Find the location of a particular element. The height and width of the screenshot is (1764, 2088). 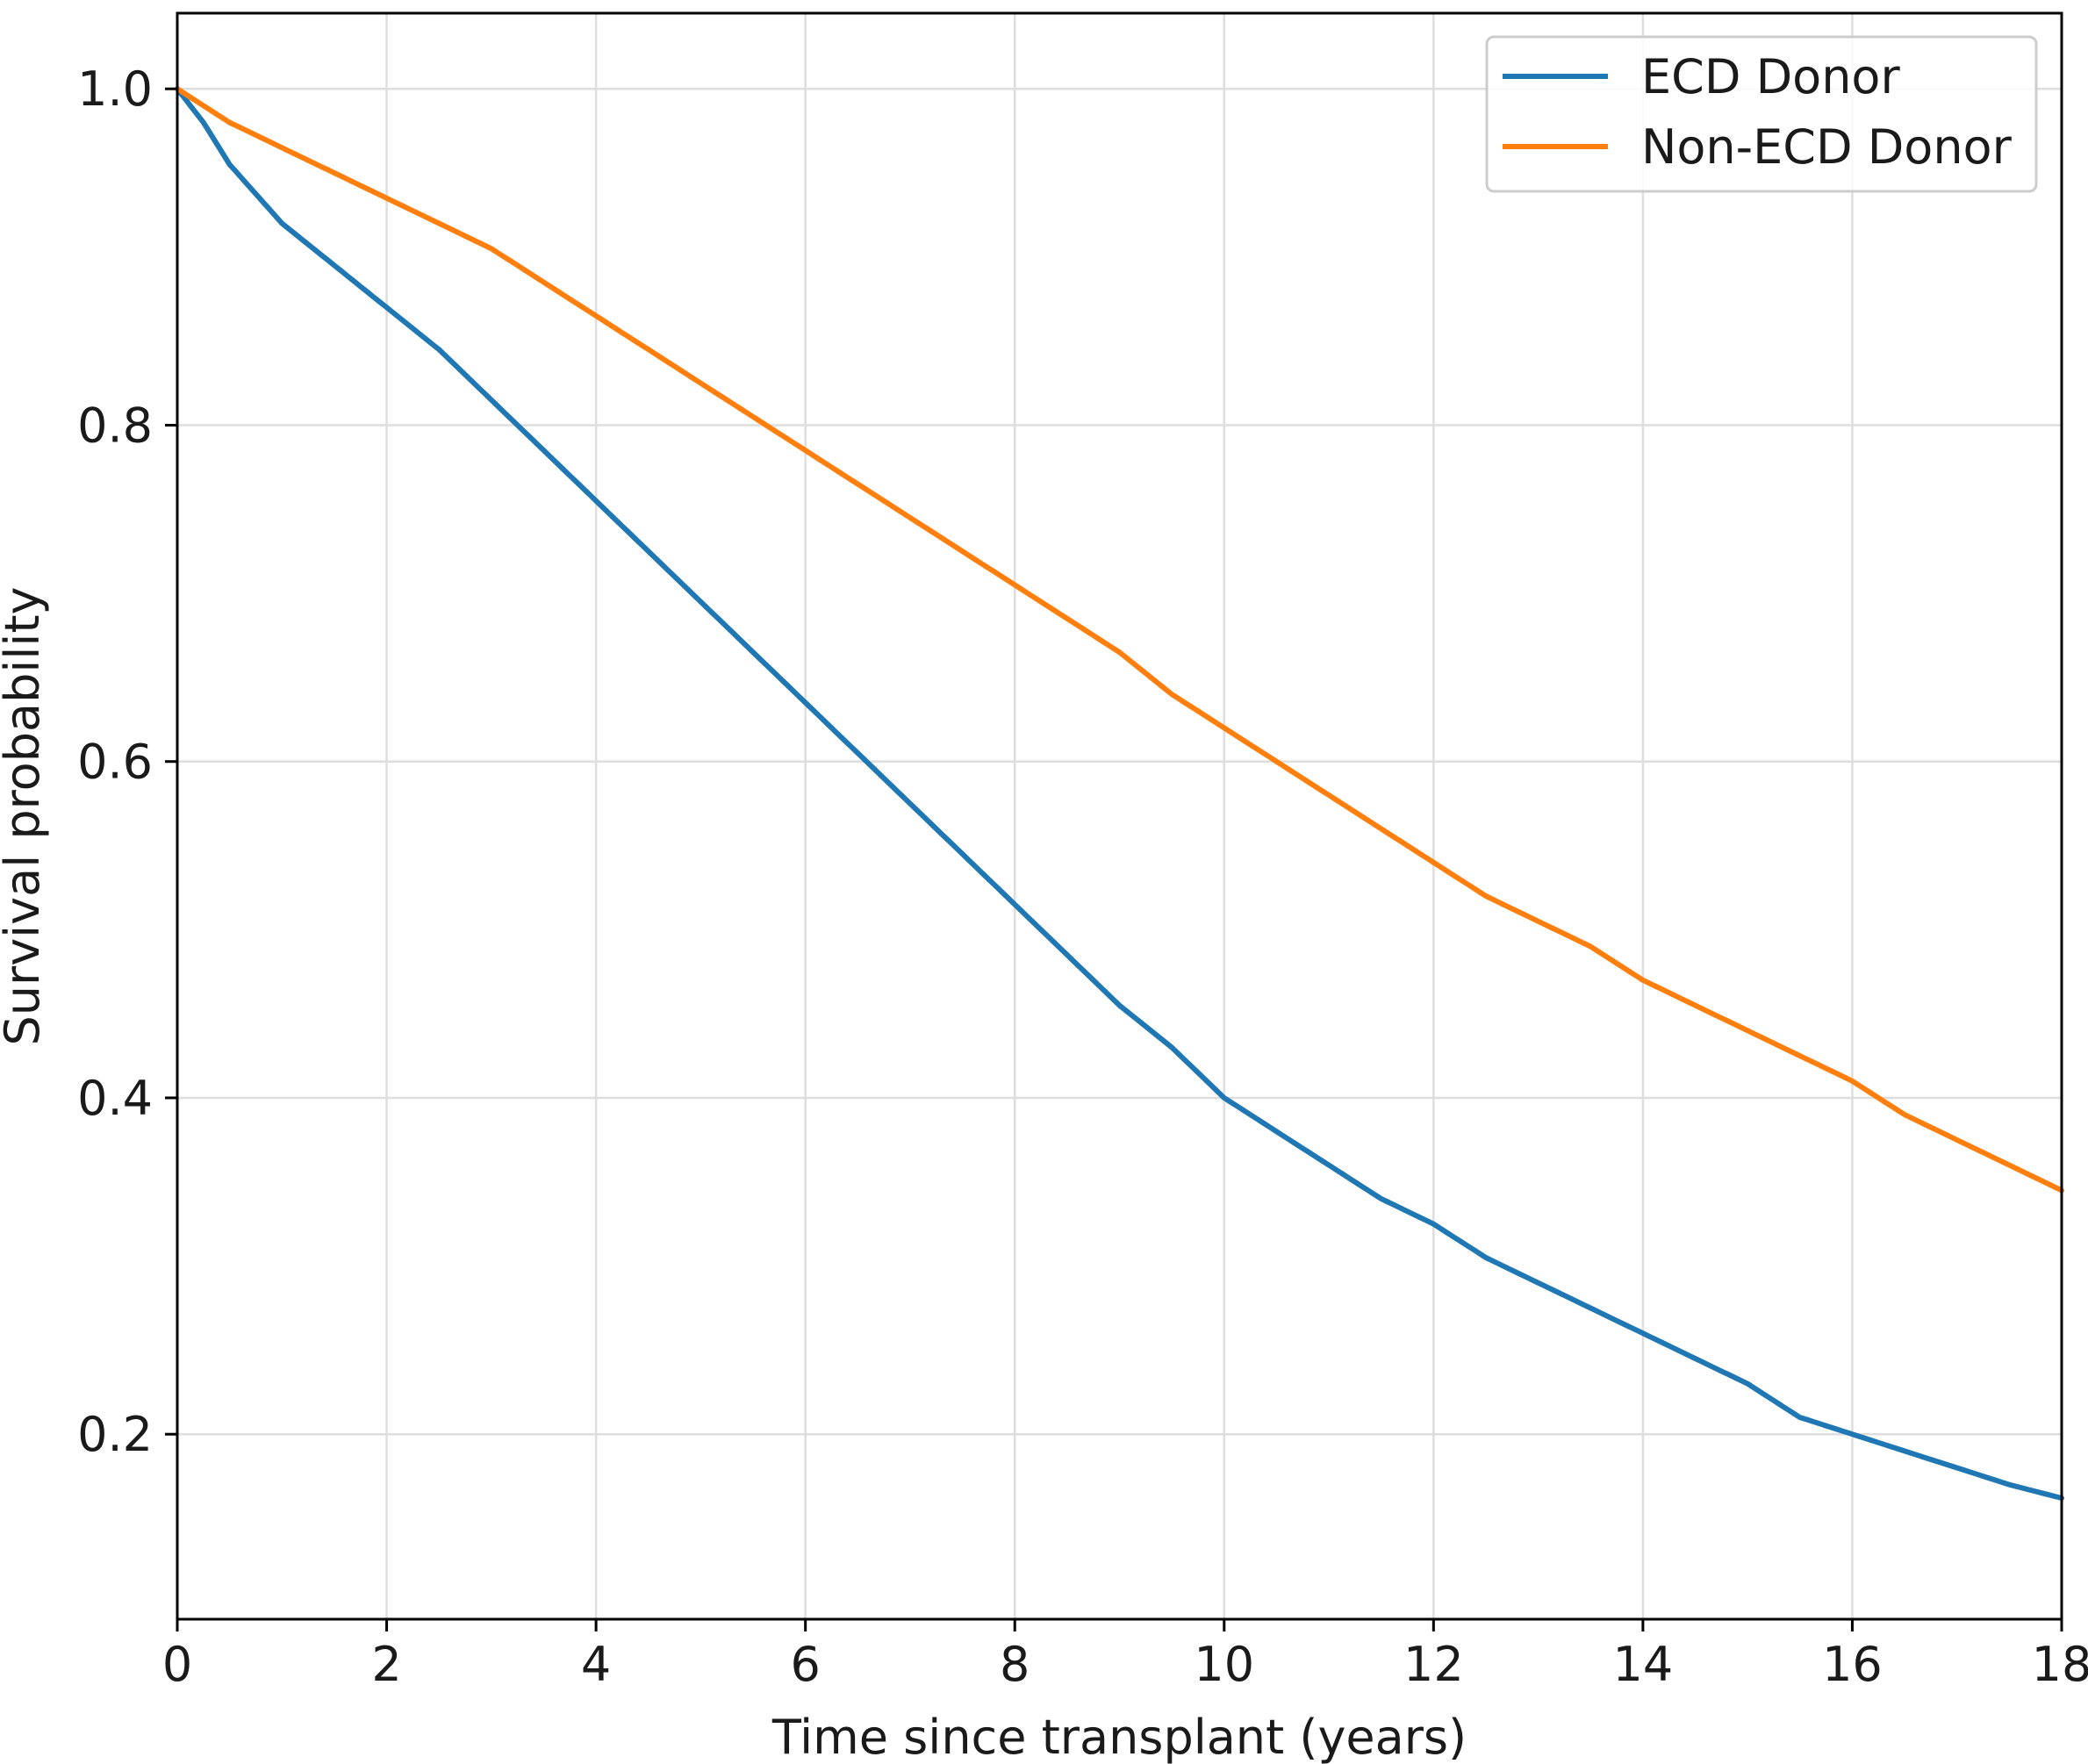

legend-box is located at coordinates (1761, 114).